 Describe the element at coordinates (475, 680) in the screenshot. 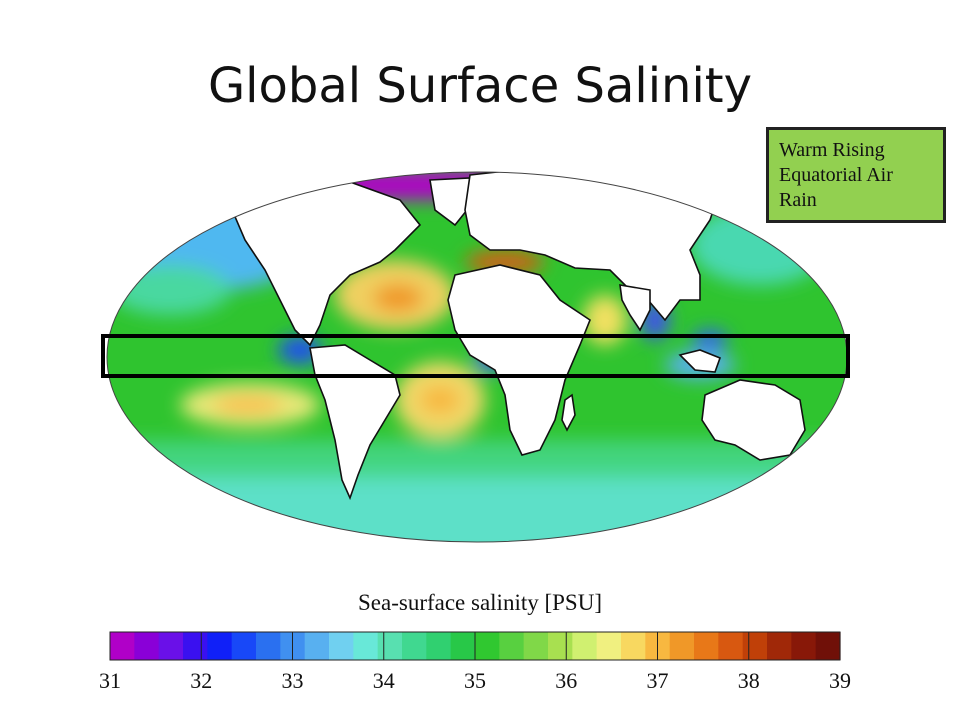

I see `scale-tick-label: 35` at that location.